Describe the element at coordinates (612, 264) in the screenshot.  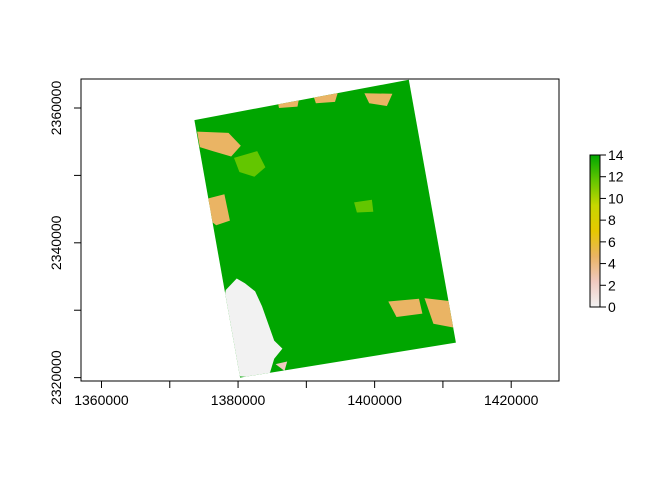
I see `legend-tick-label: 4` at that location.